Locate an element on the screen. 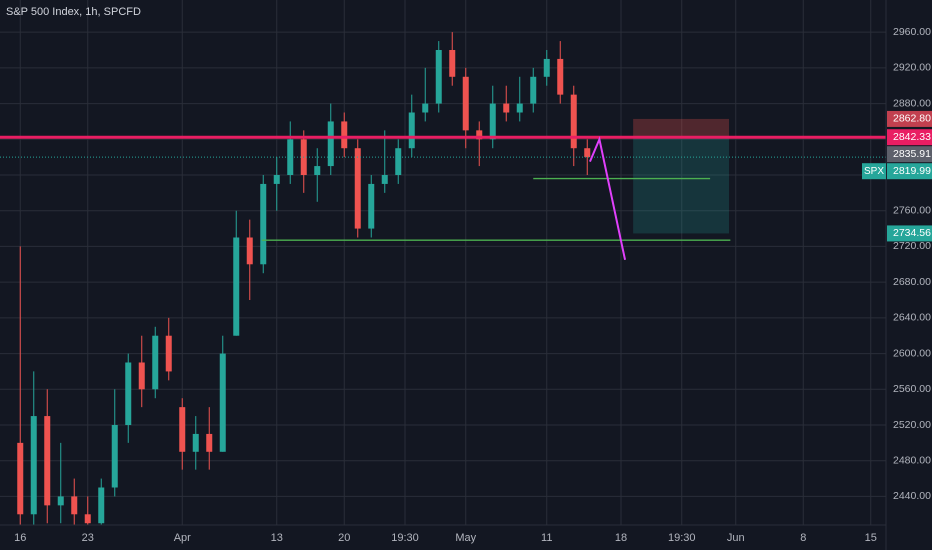 This screenshot has height=550, width=932. x-tick-label: Apr is located at coordinates (182, 538).